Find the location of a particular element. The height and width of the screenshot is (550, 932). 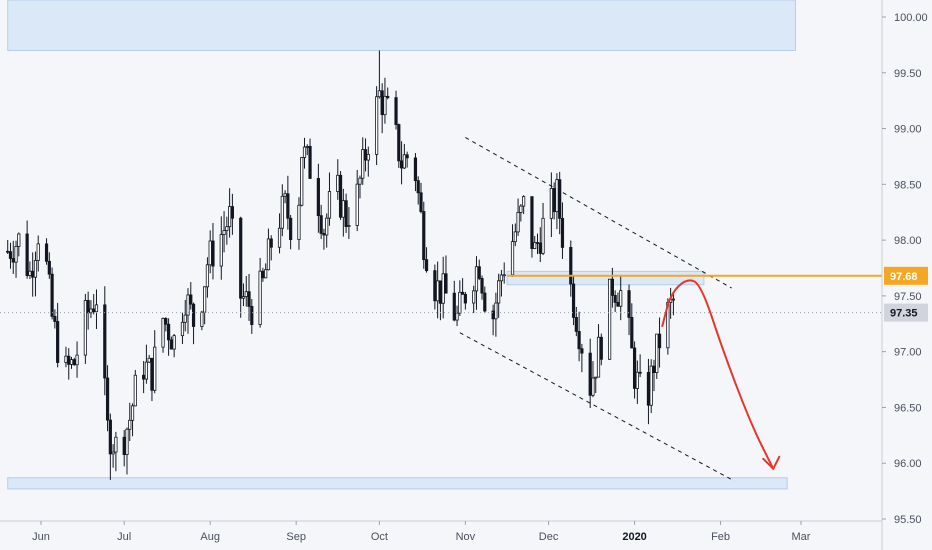

upper-supply-zone is located at coordinates (401, 25).